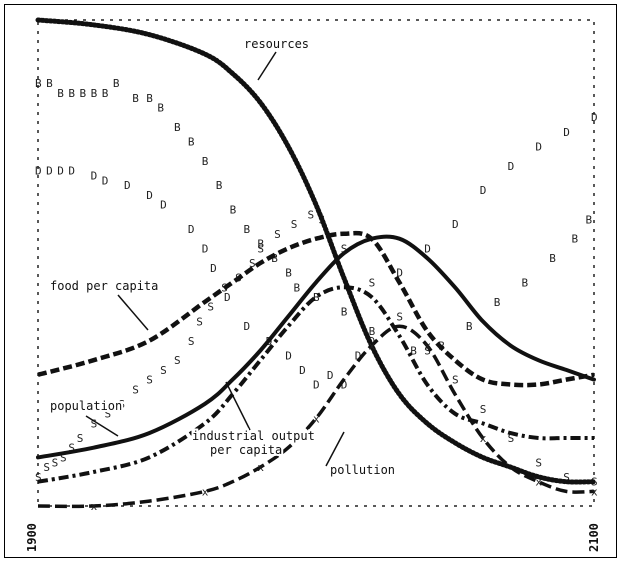 This screenshot has width=622, height=562. Describe the element at coordinates (104, 286) in the screenshot. I see `annotation-label: food per capita` at that location.